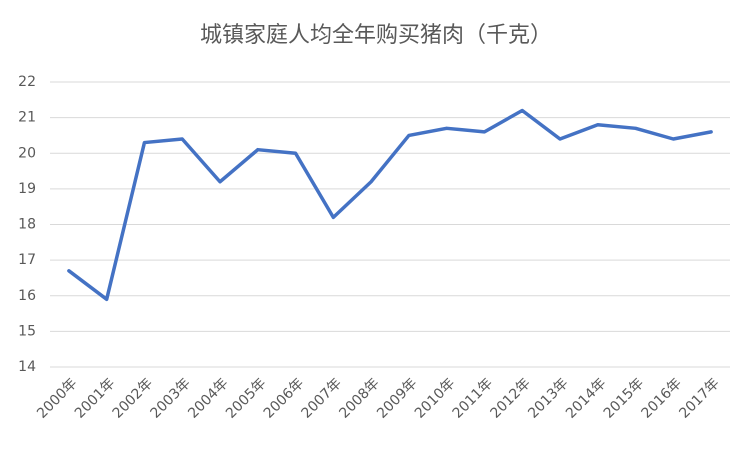 This screenshot has height=452, width=752. Describe the element at coordinates (27, 82) in the screenshot. I see `y-tick-label: 22` at that location.